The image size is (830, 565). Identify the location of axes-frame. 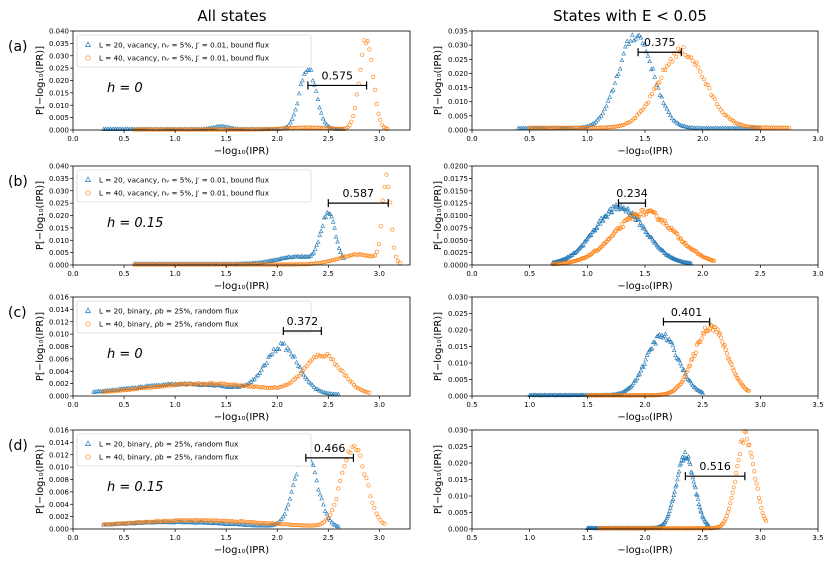
(645, 346).